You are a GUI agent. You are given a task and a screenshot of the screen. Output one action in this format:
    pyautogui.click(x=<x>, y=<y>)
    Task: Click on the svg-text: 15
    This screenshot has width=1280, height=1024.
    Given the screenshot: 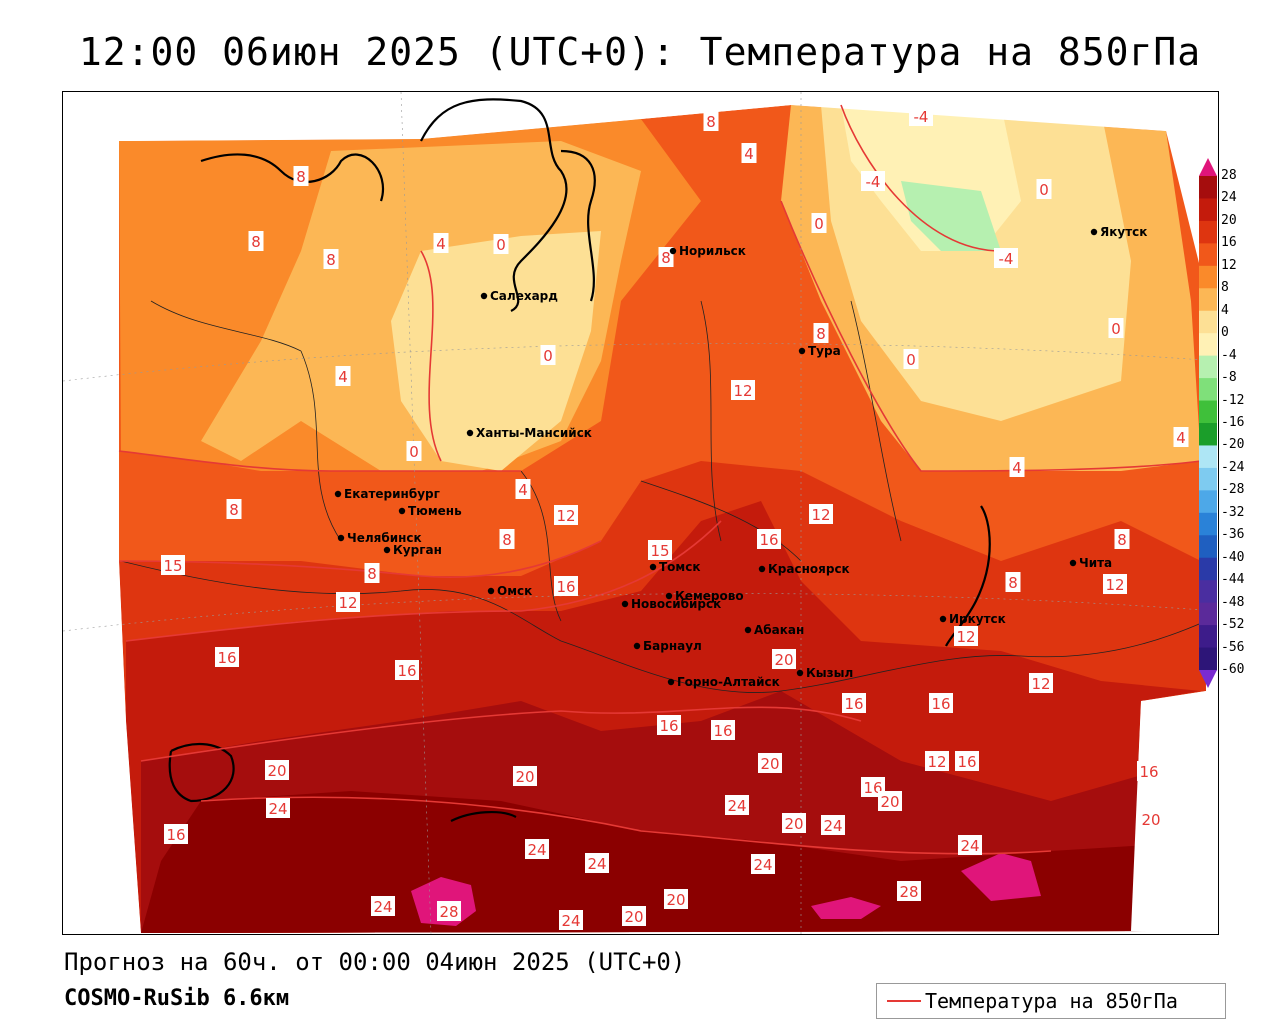 What is the action you would take?
    pyautogui.click(x=659, y=551)
    